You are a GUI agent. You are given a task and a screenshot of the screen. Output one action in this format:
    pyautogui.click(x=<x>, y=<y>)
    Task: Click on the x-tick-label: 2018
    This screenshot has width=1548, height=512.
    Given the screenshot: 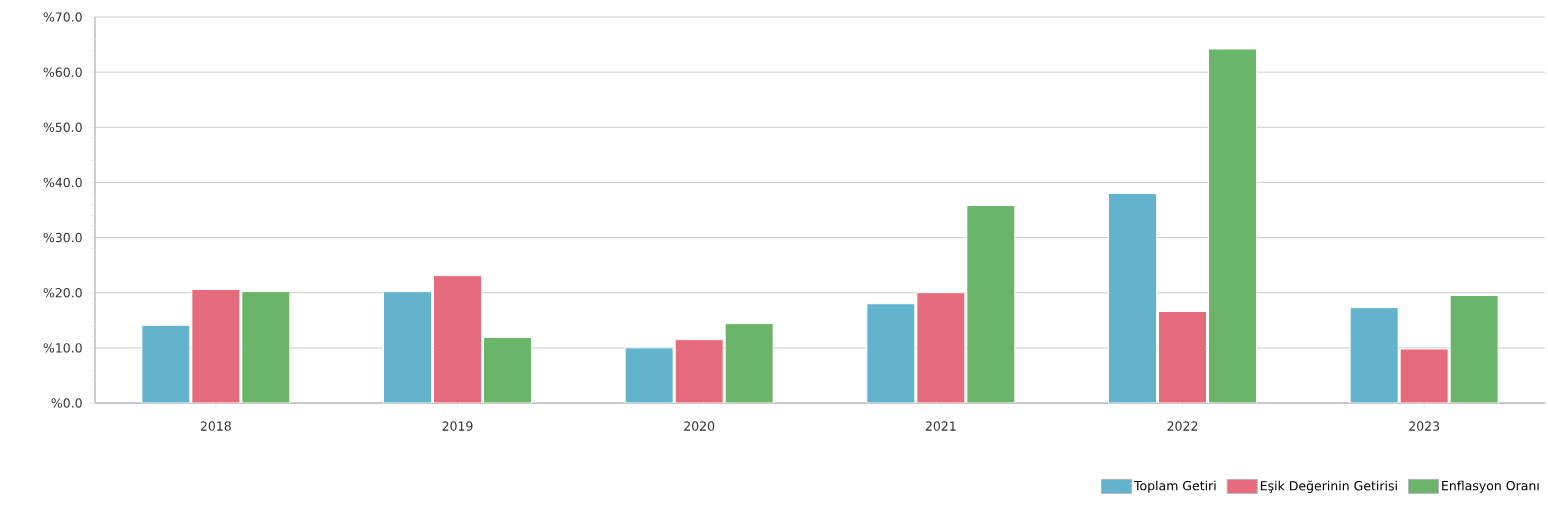 What is the action you would take?
    pyautogui.click(x=215, y=426)
    